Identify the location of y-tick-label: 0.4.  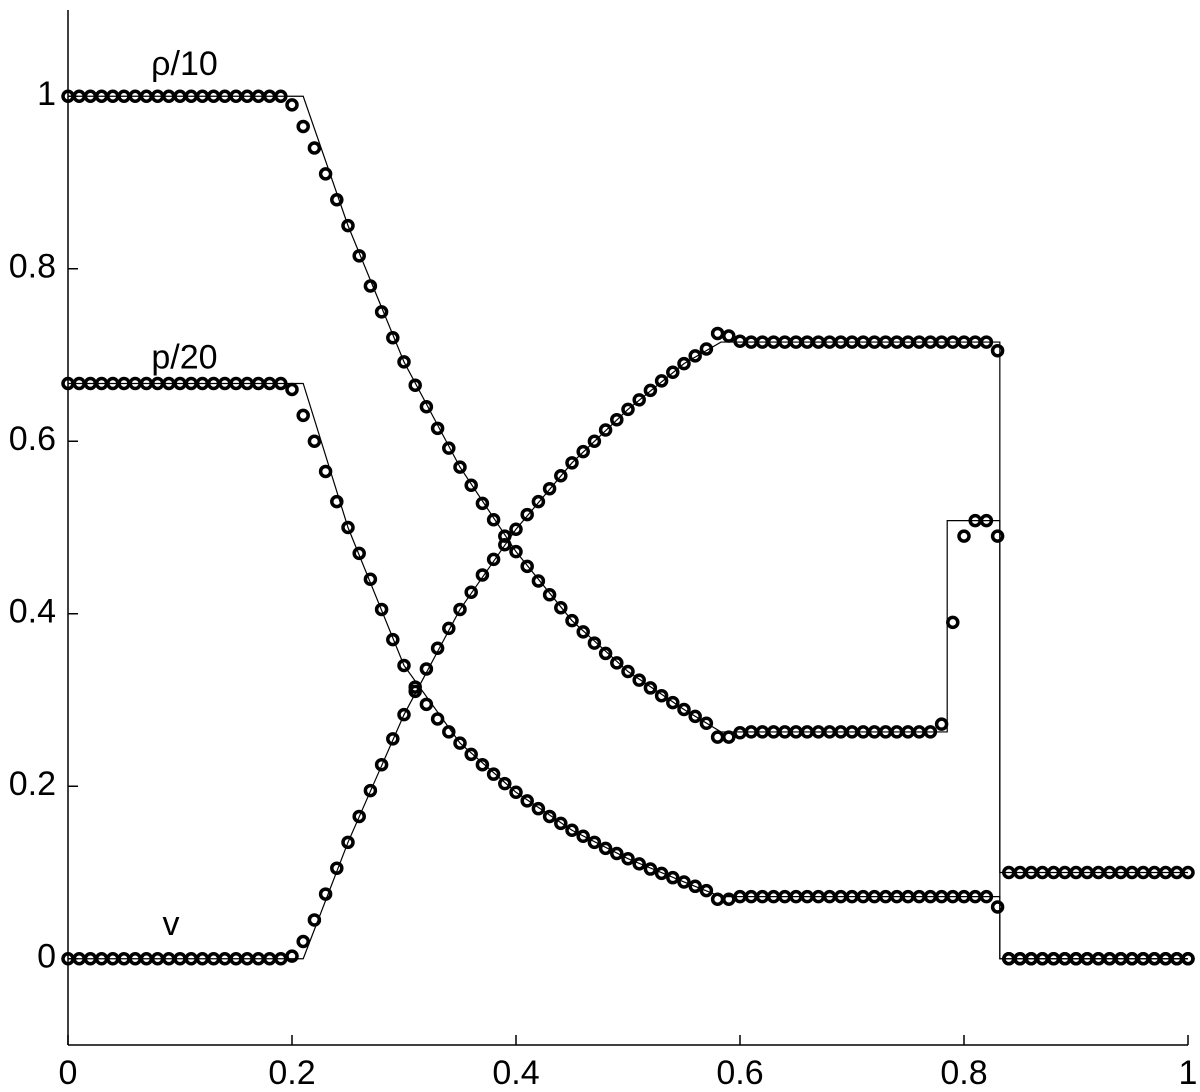
(32, 612).